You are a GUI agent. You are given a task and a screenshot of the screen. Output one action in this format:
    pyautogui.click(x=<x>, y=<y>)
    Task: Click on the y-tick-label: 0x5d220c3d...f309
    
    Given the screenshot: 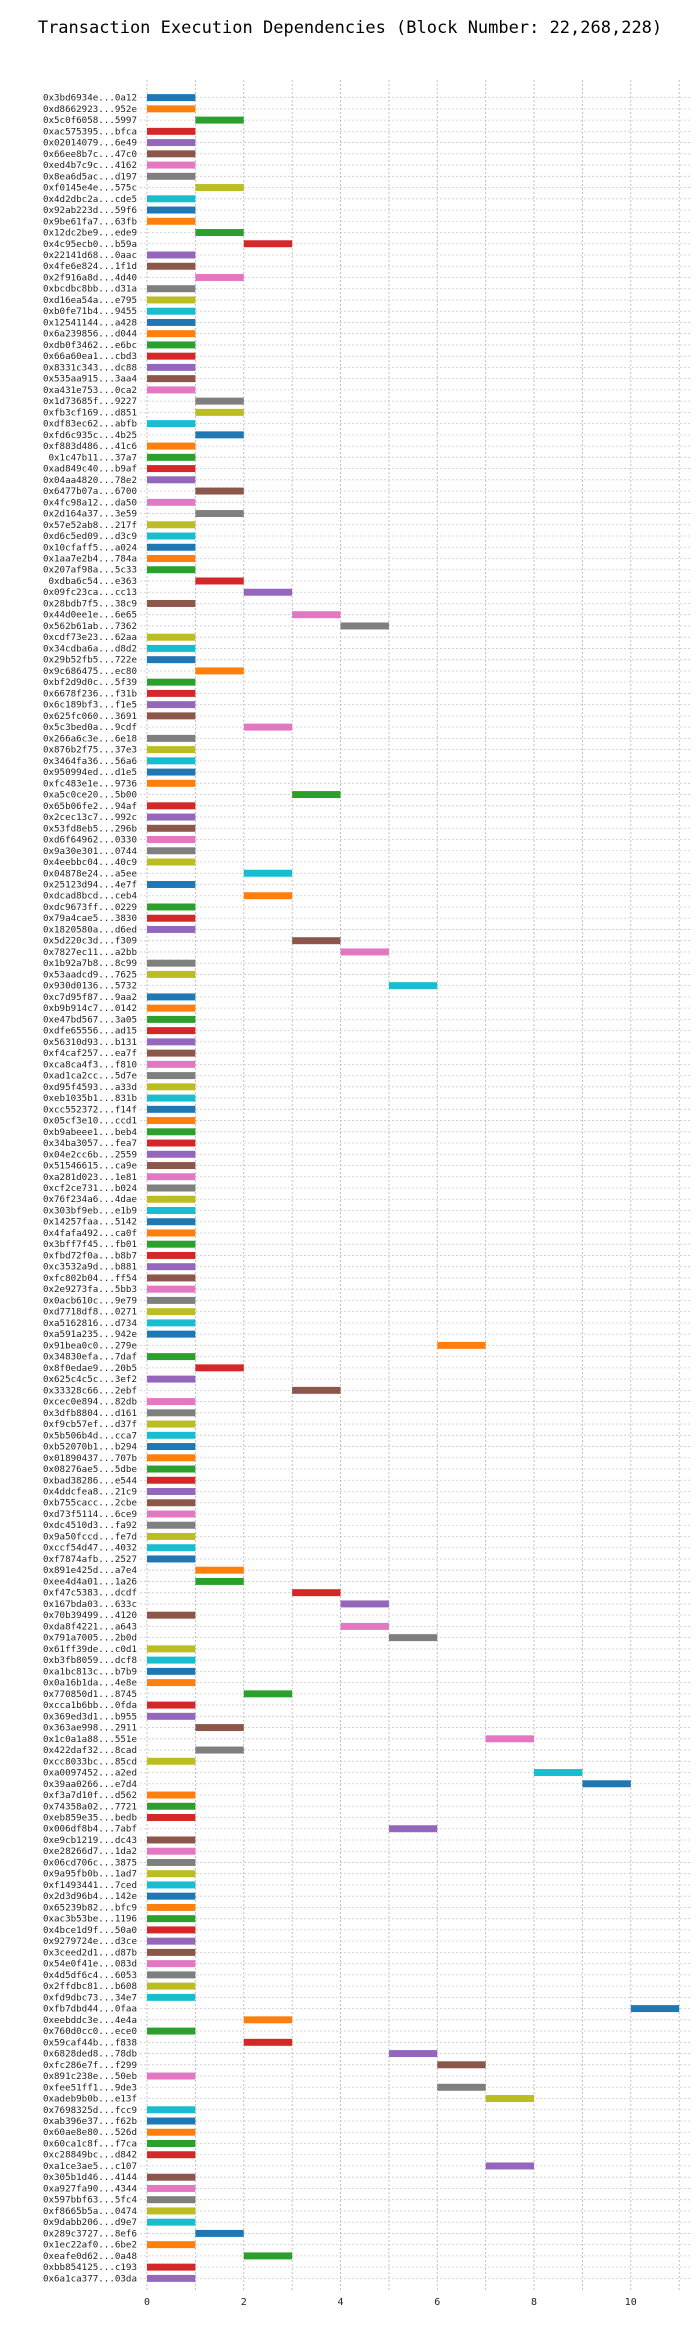 What is the action you would take?
    pyautogui.click(x=90, y=941)
    